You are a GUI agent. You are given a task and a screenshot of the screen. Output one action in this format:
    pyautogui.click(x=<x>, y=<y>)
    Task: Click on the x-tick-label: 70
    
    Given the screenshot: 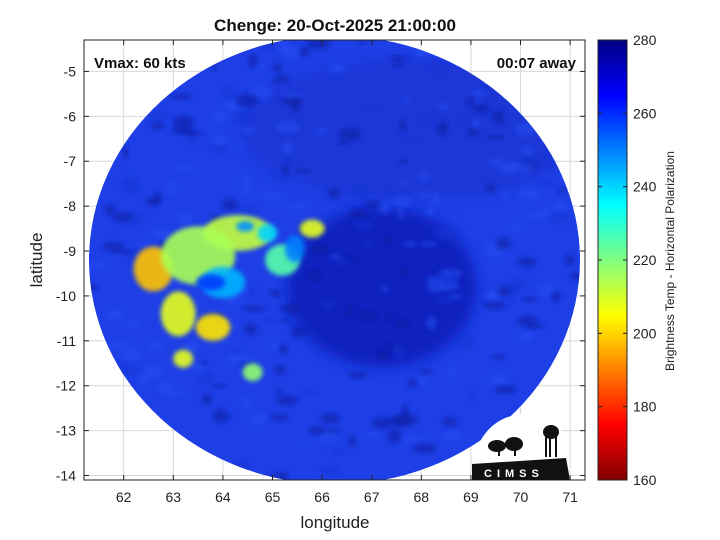 What is the action you would take?
    pyautogui.click(x=521, y=497)
    